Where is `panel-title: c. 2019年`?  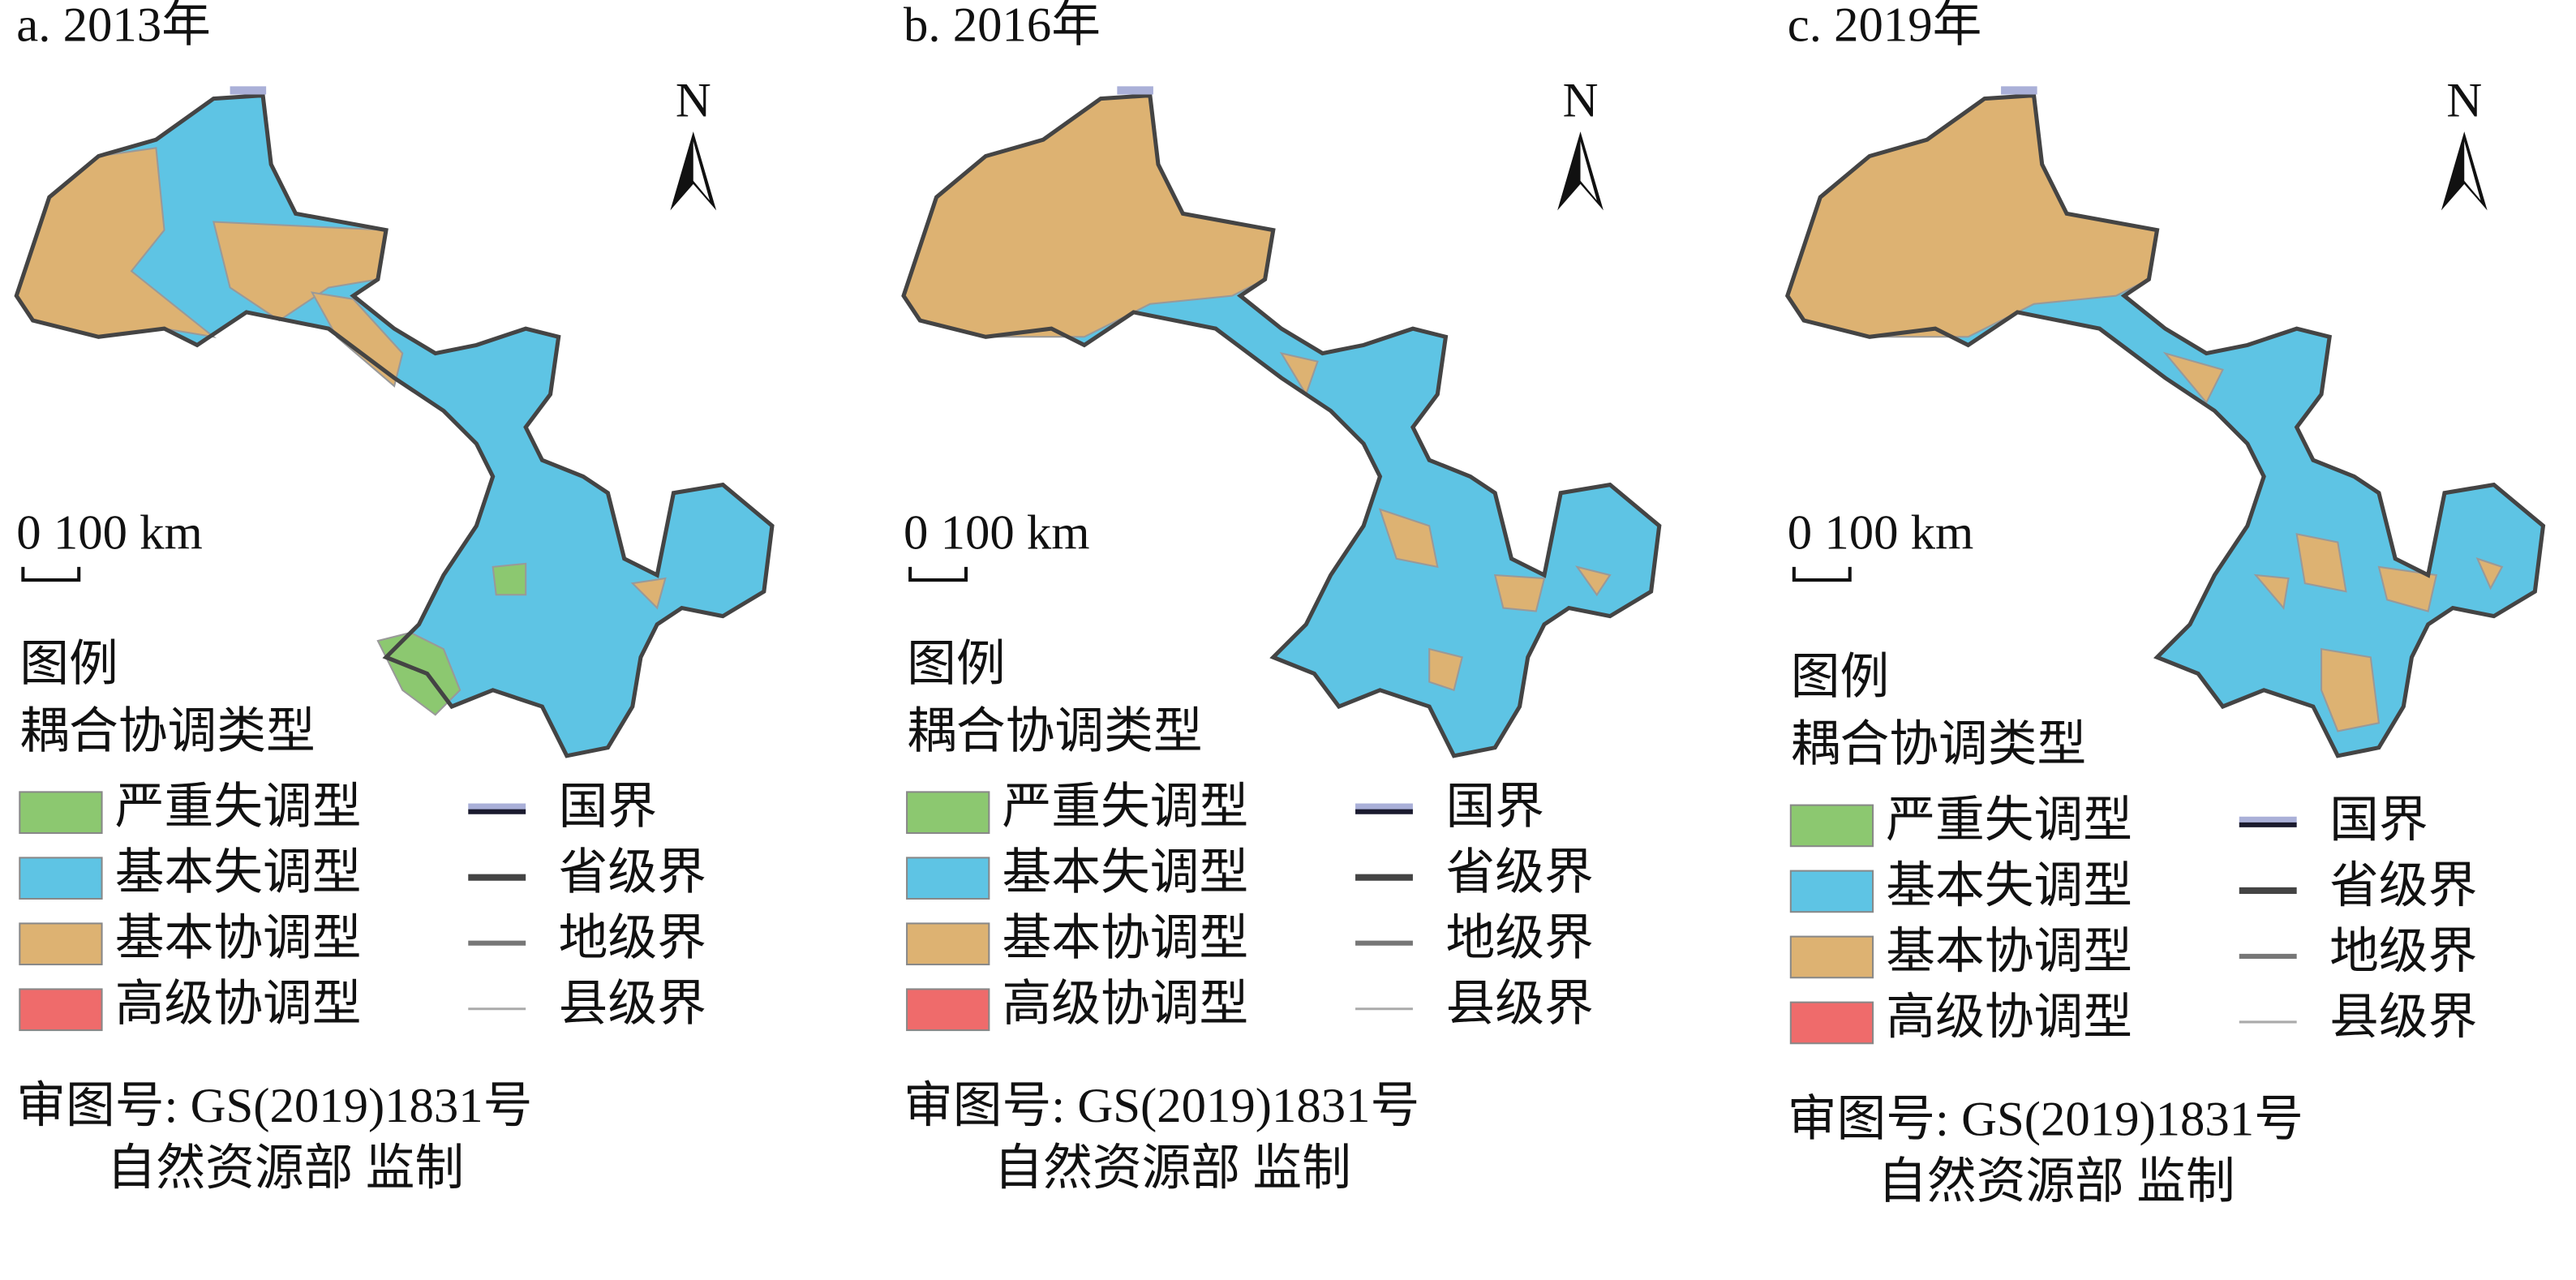
panel-title: c. 2019年 is located at coordinates (1885, 26).